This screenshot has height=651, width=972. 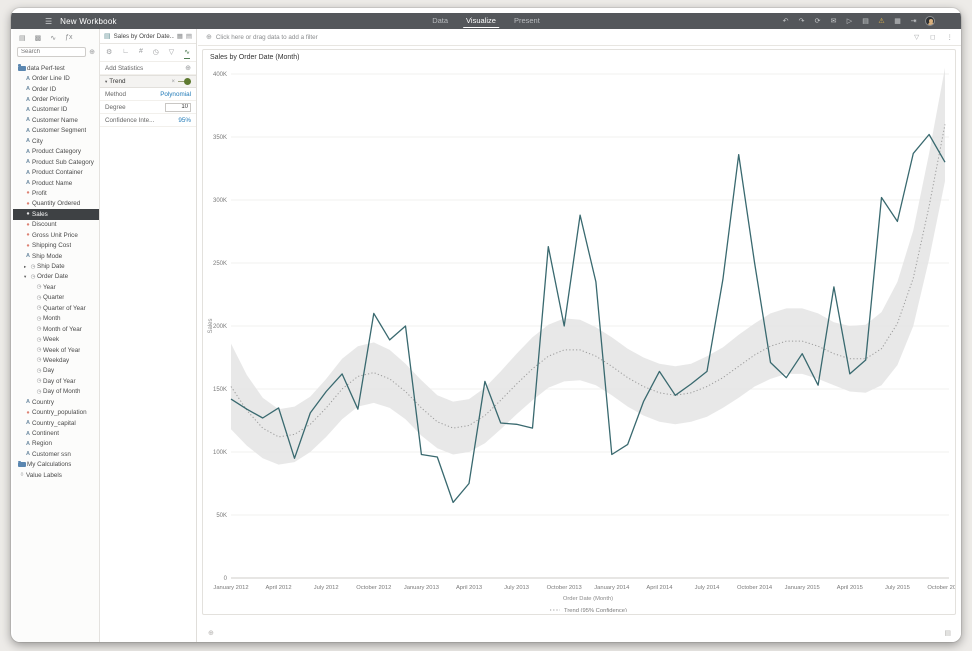 I want to click on field-day-of-month: ◷ Day of Month, so click(x=56, y=392).